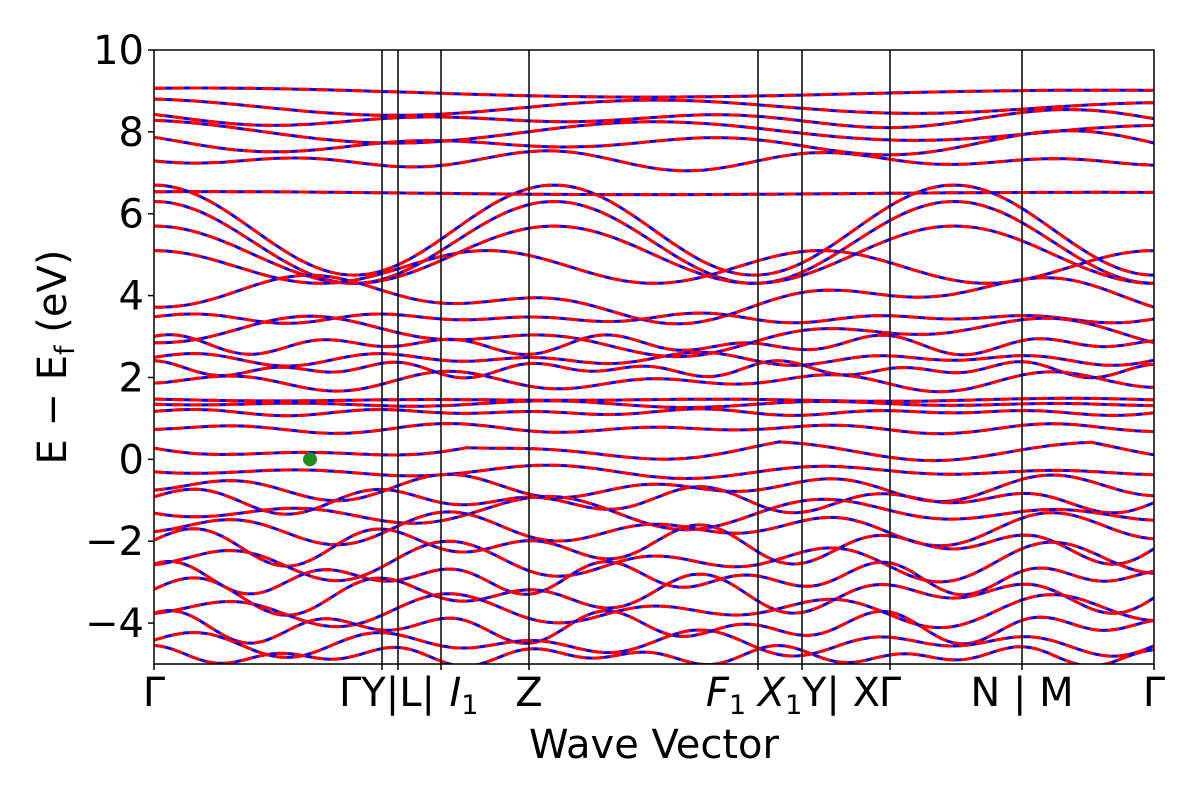 The height and width of the screenshot is (800, 1200). Describe the element at coordinates (131, 378) in the screenshot. I see `y-tick-label: 2` at that location.